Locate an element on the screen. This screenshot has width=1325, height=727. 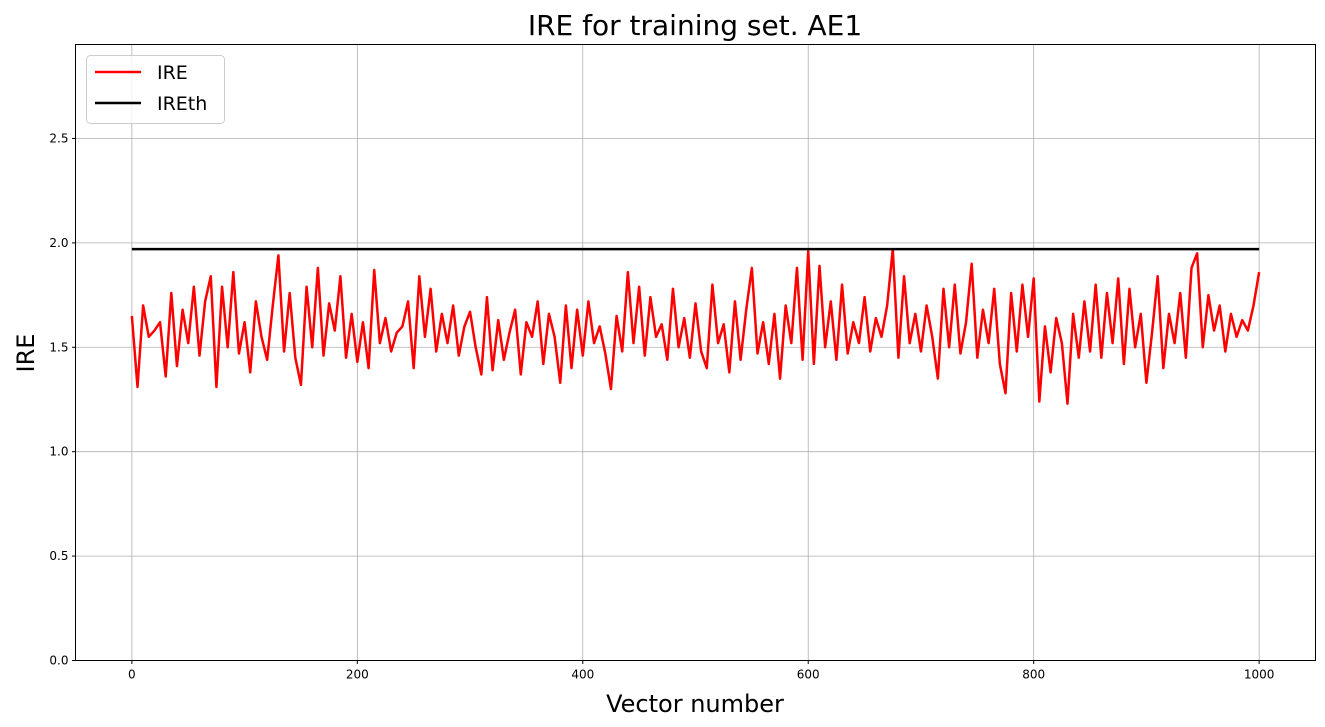
x-tick-label: 600 is located at coordinates (808, 675).